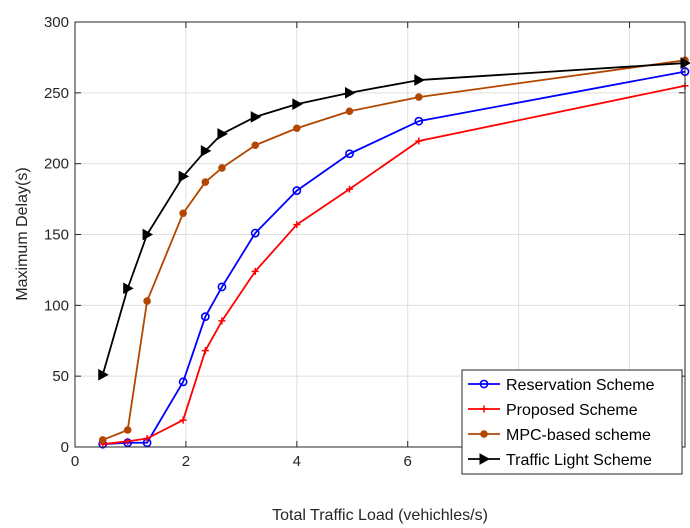 The image size is (690, 528). I want to click on x-tick-label: 0, so click(75, 461).